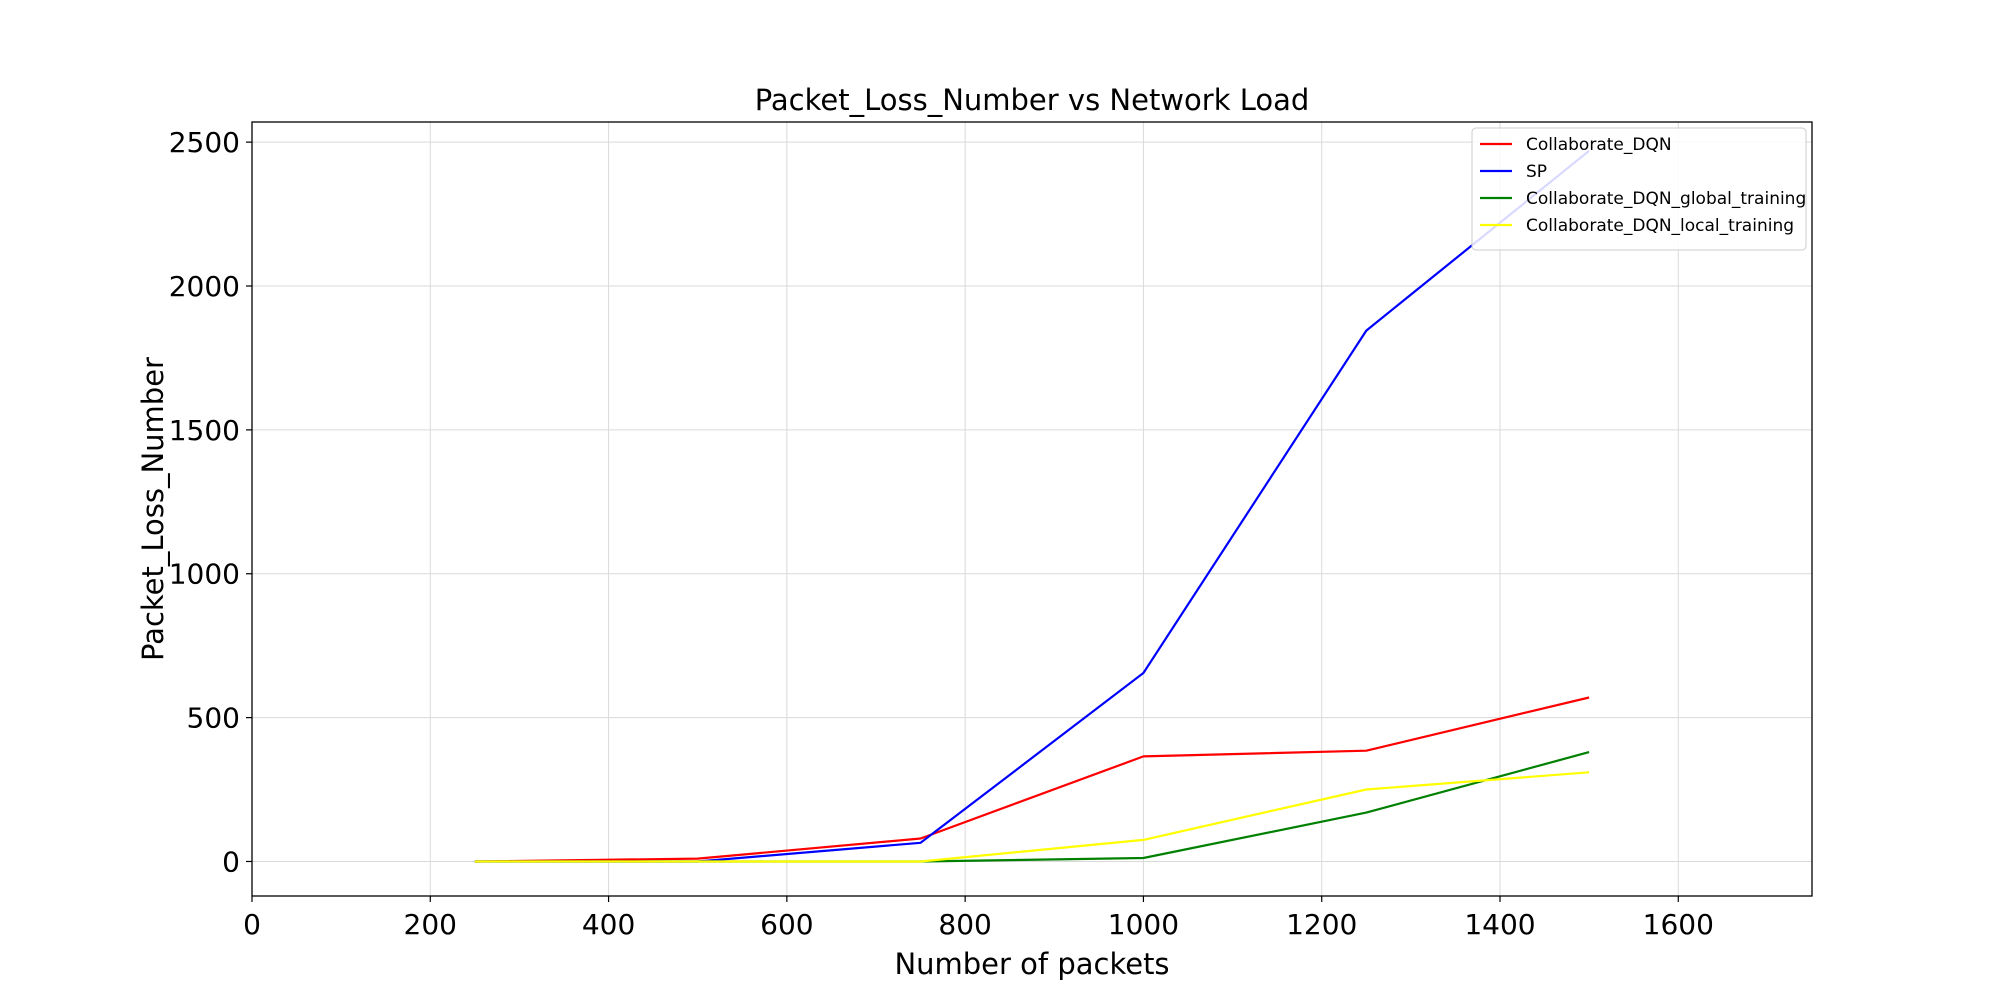 Image resolution: width=2000 pixels, height=1005 pixels. What do you see at coordinates (1660, 226) in the screenshot?
I see `legend-label: Collaborate_DQN_local_training` at bounding box center [1660, 226].